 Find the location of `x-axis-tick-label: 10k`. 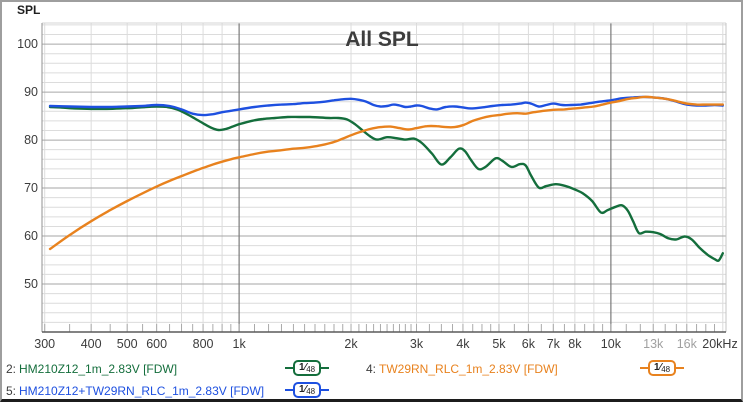

x-axis-tick-label: 10k is located at coordinates (611, 344).